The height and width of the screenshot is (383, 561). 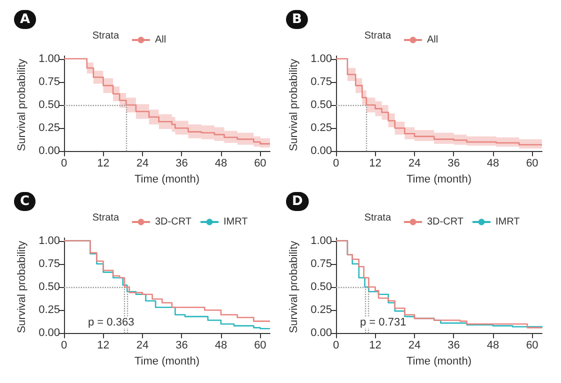 I want to click on chart-title: C, so click(x=25, y=201).